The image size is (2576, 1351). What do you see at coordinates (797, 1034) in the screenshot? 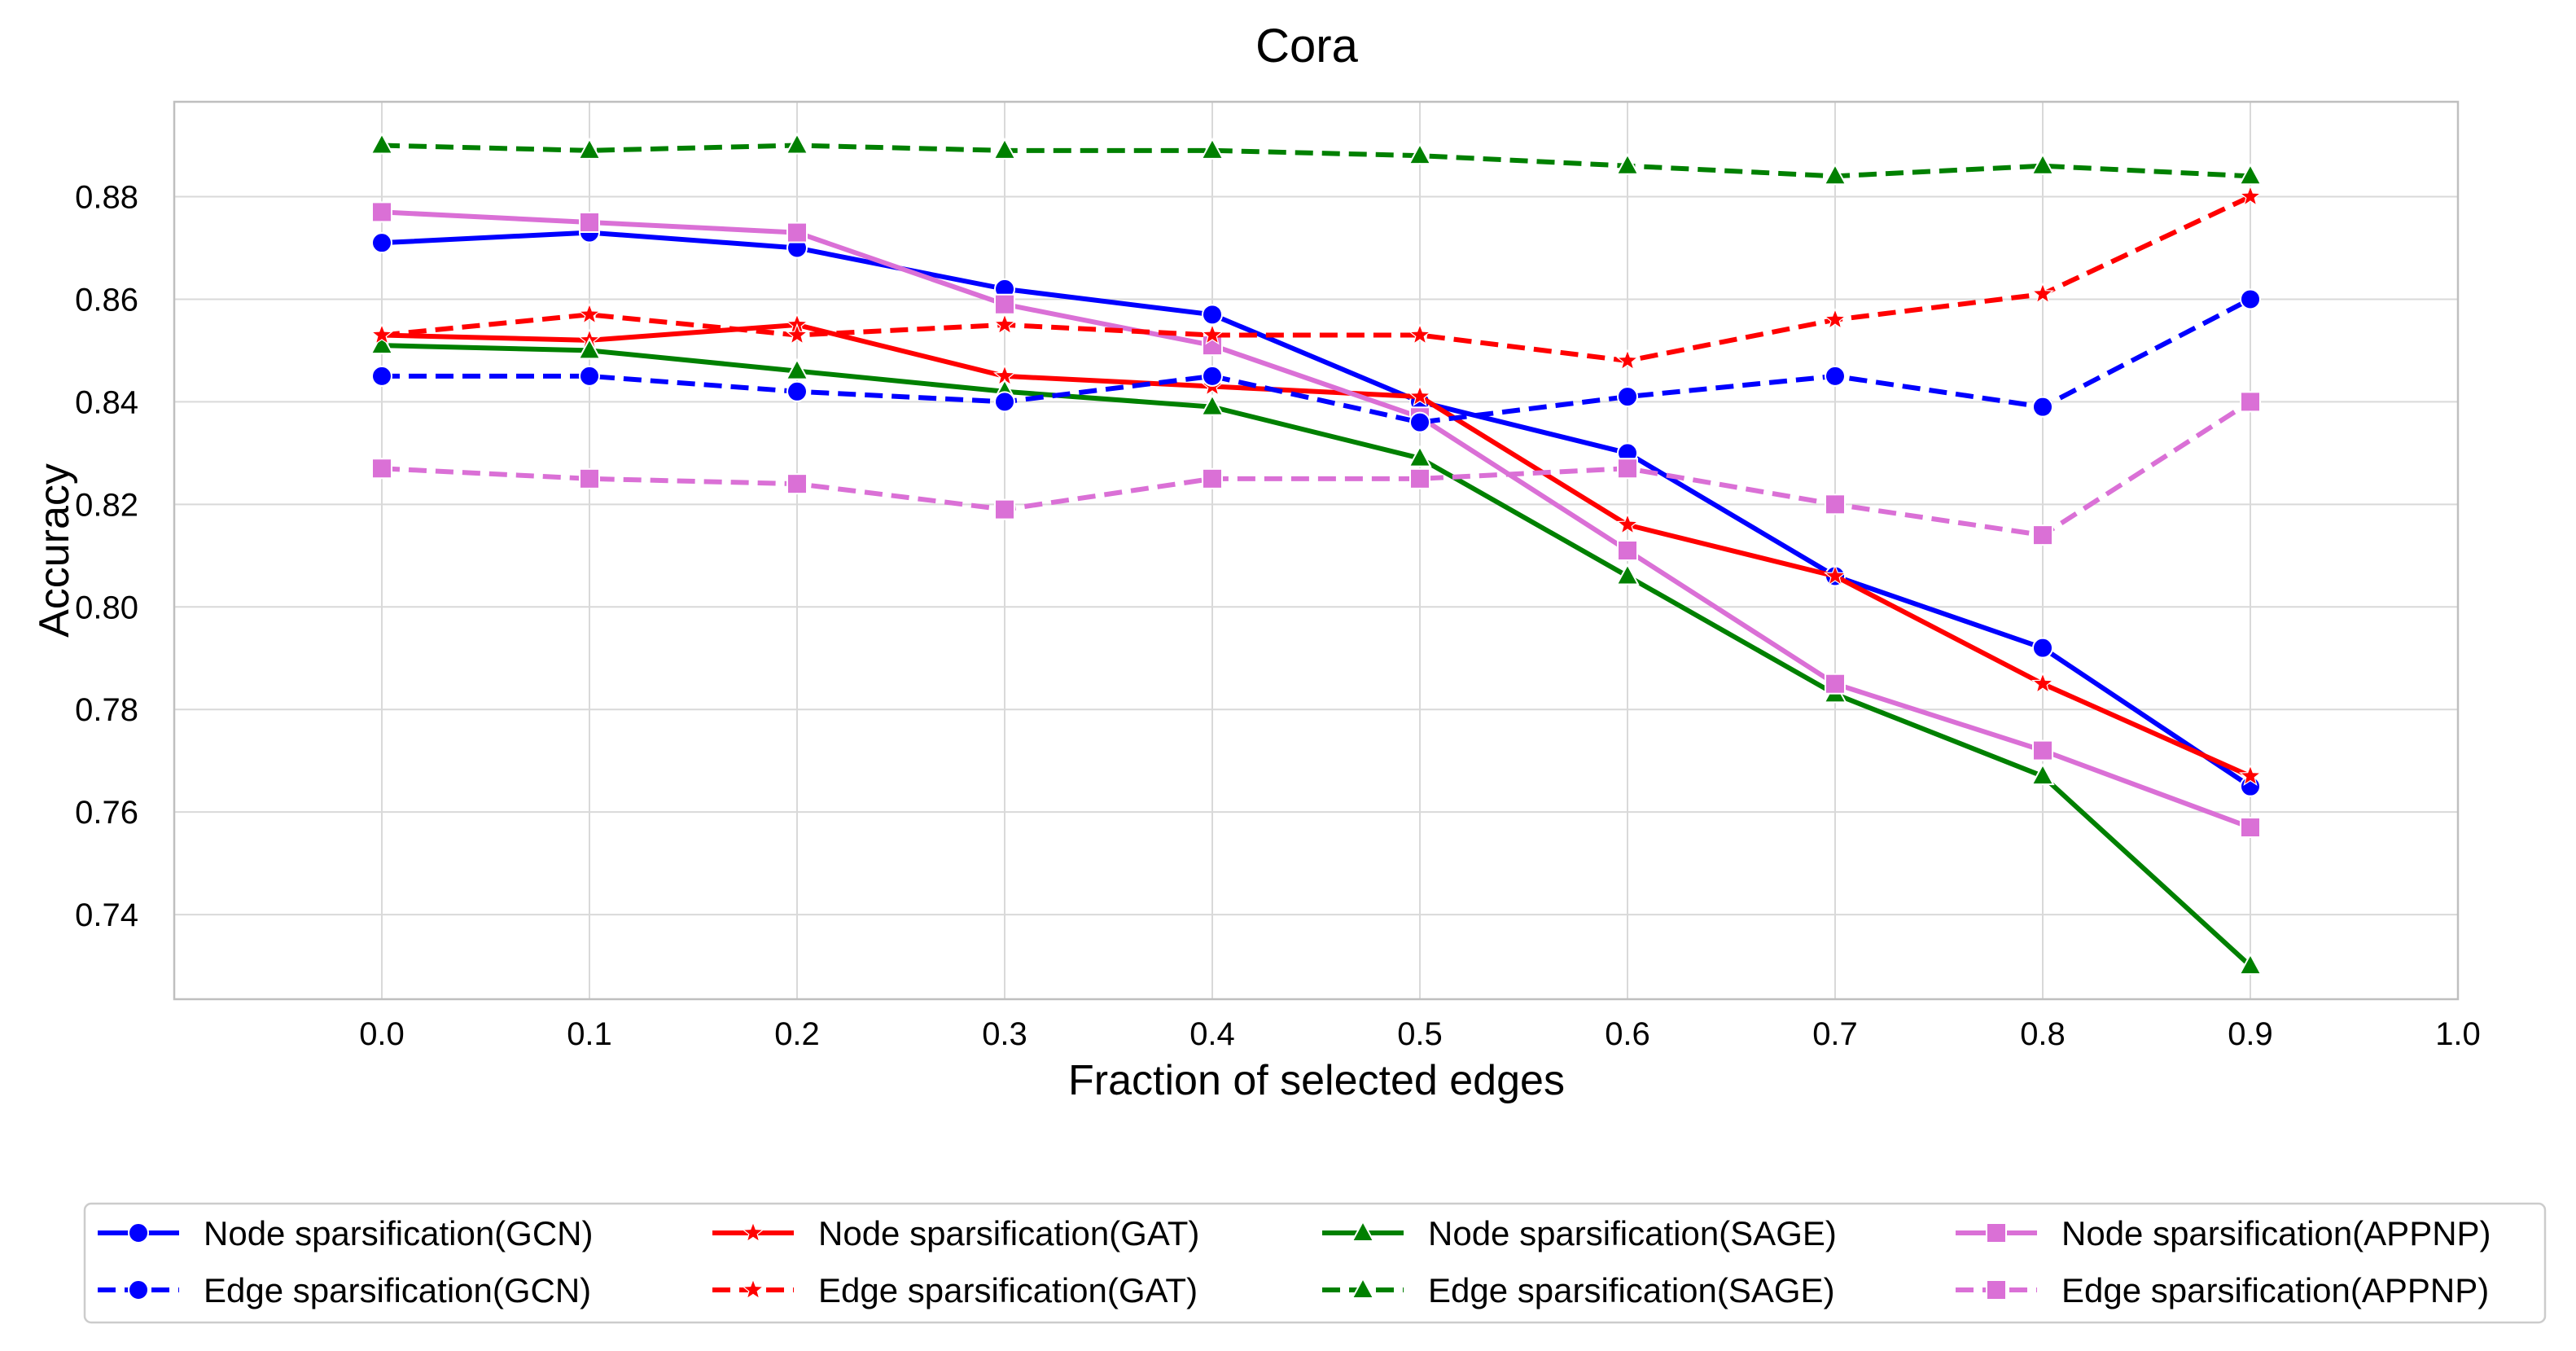
I see `x-tick-label: 0.2` at bounding box center [797, 1034].